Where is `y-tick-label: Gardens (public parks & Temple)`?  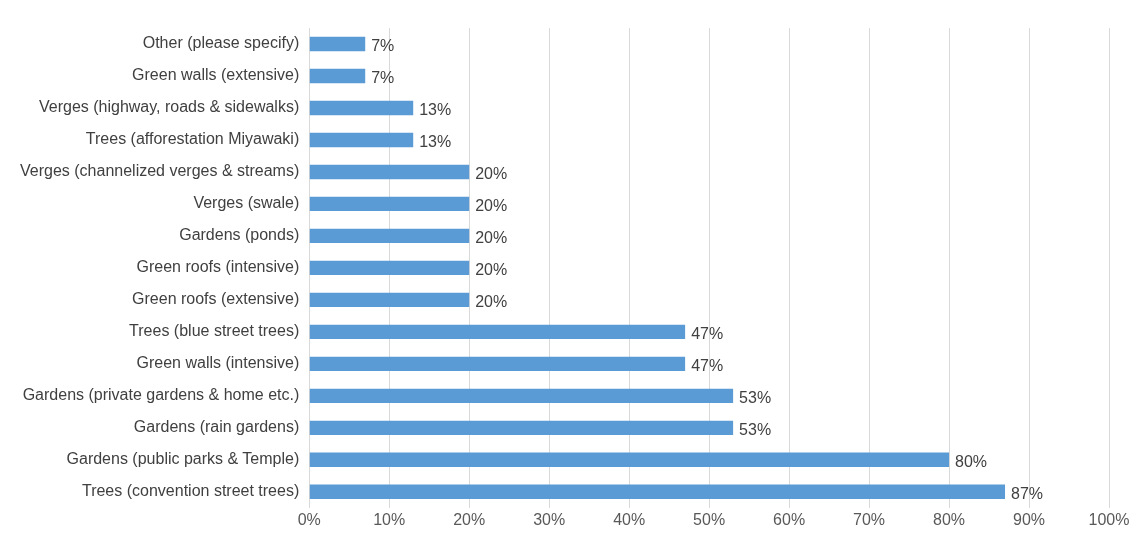 y-tick-label: Gardens (public parks & Temple) is located at coordinates (183, 459).